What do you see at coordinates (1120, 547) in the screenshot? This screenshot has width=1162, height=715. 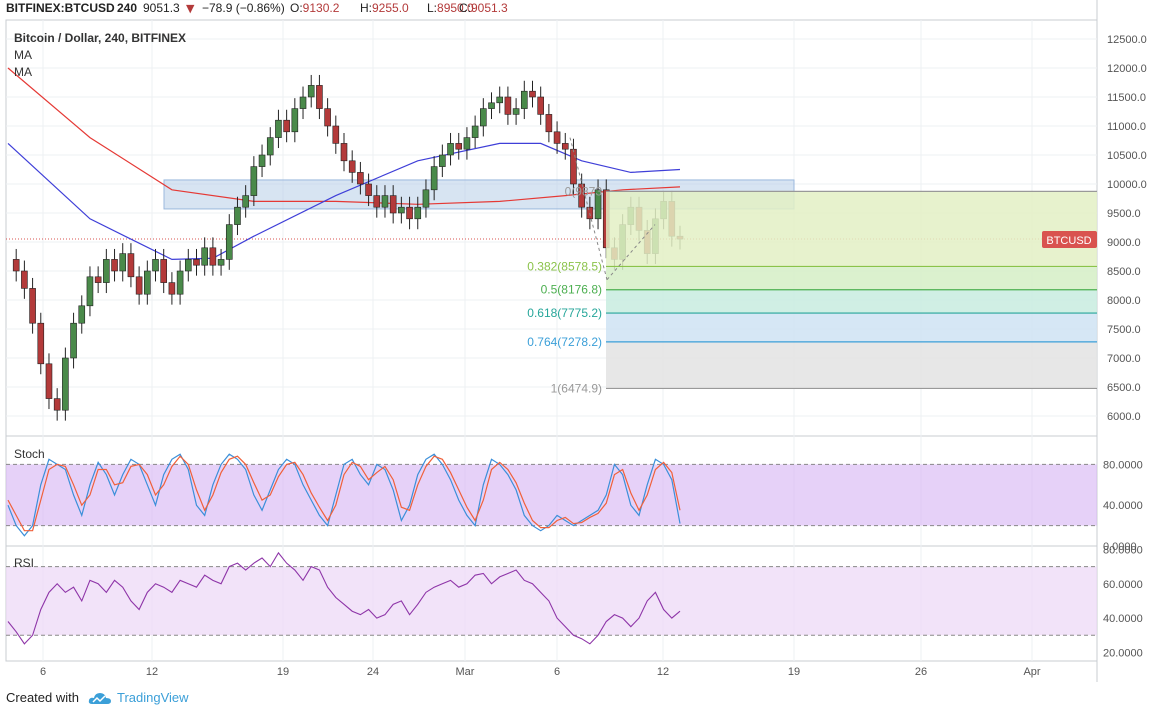 I see `stoch-tick-label: 0.0000` at bounding box center [1120, 547].